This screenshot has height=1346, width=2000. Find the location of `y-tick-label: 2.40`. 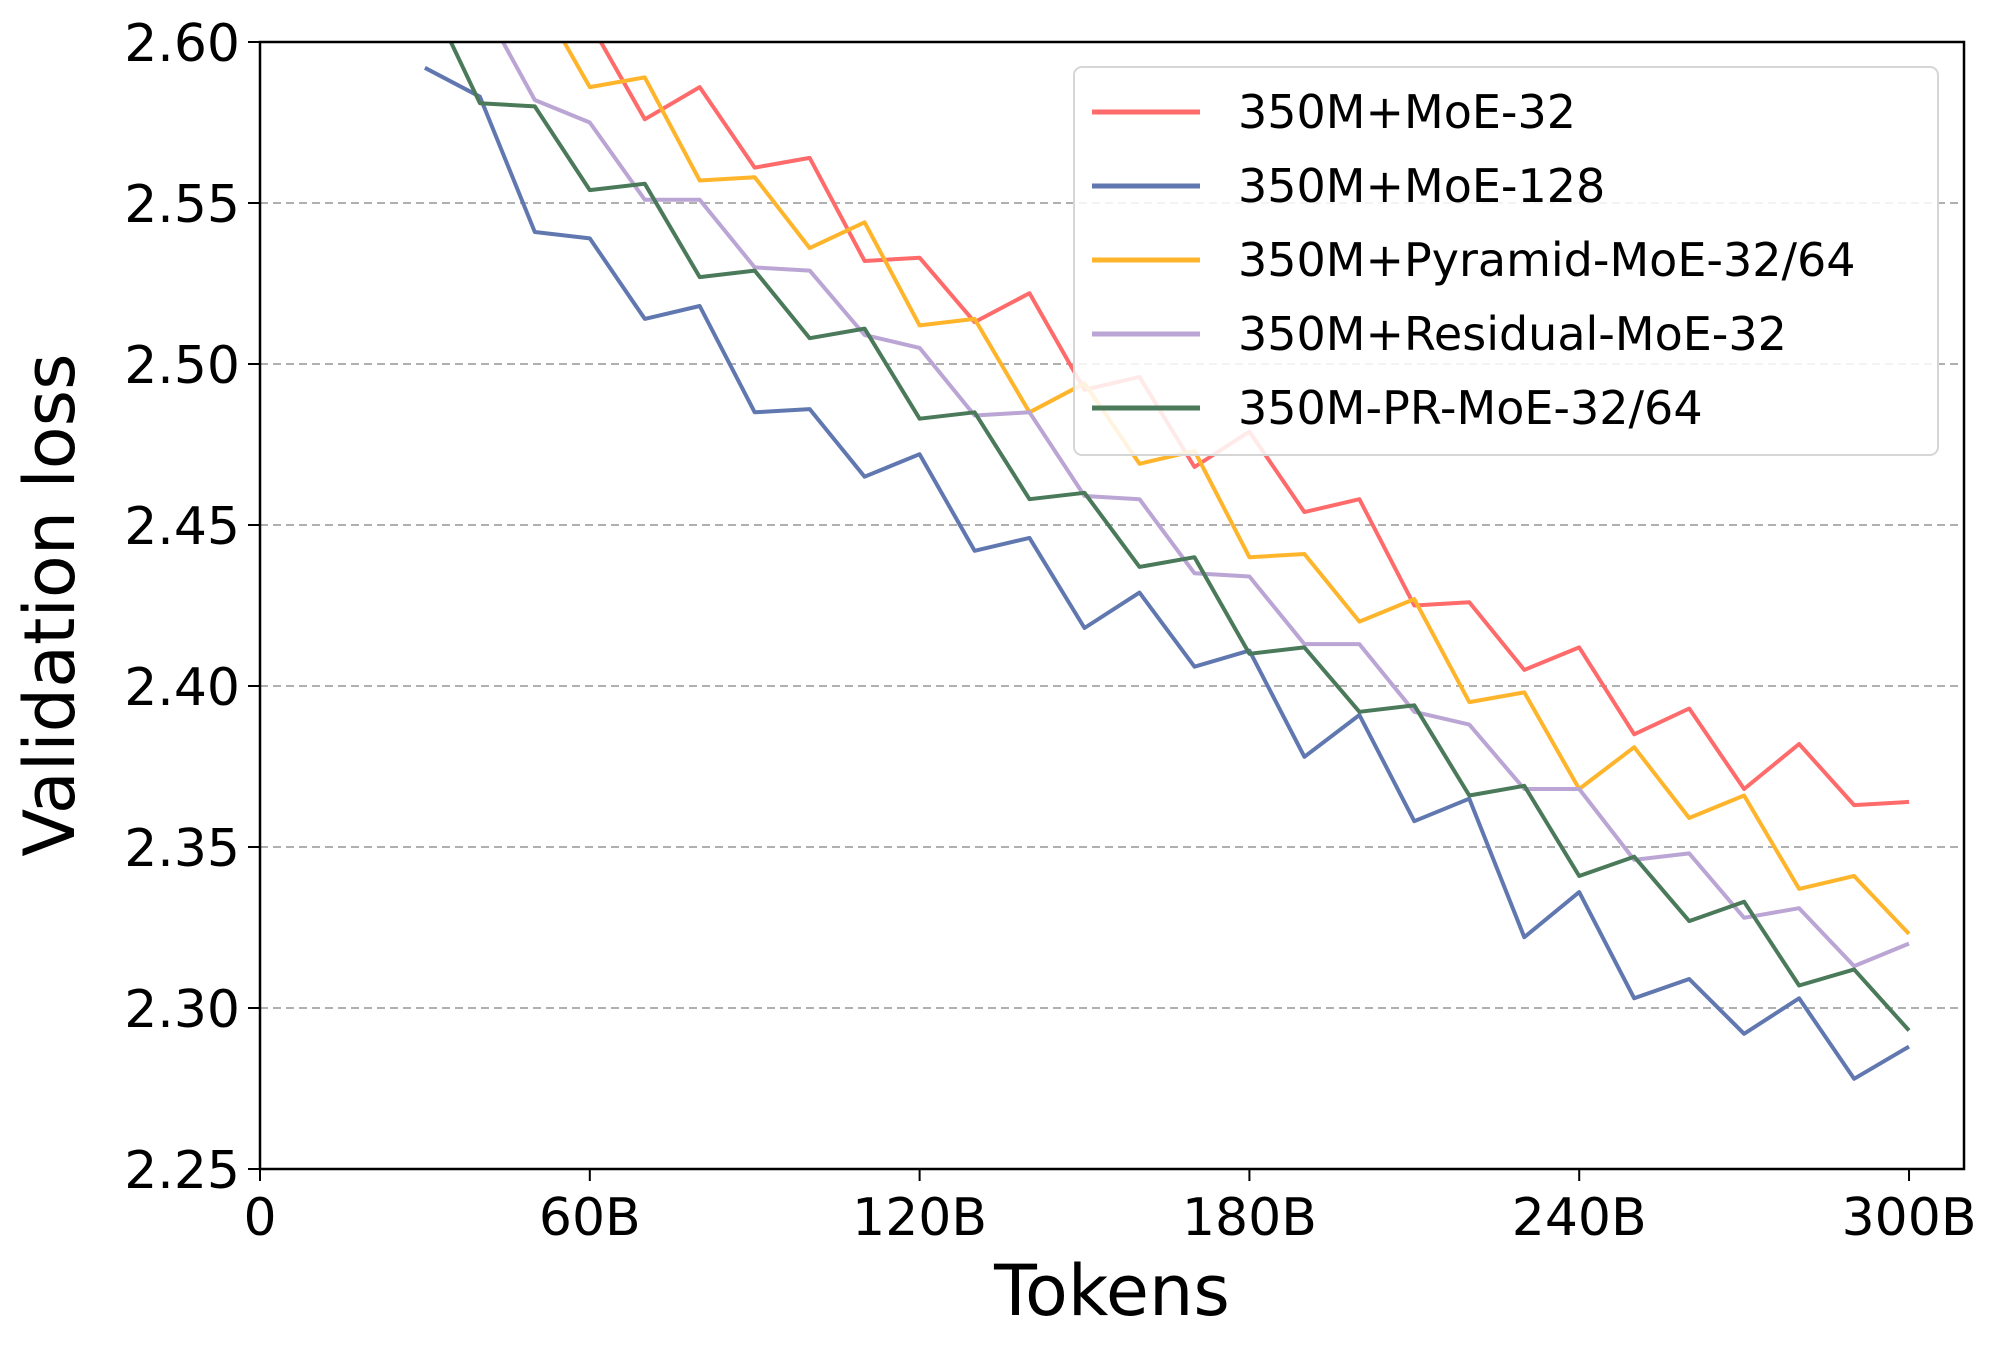

y-tick-label: 2.40 is located at coordinates (182, 688).